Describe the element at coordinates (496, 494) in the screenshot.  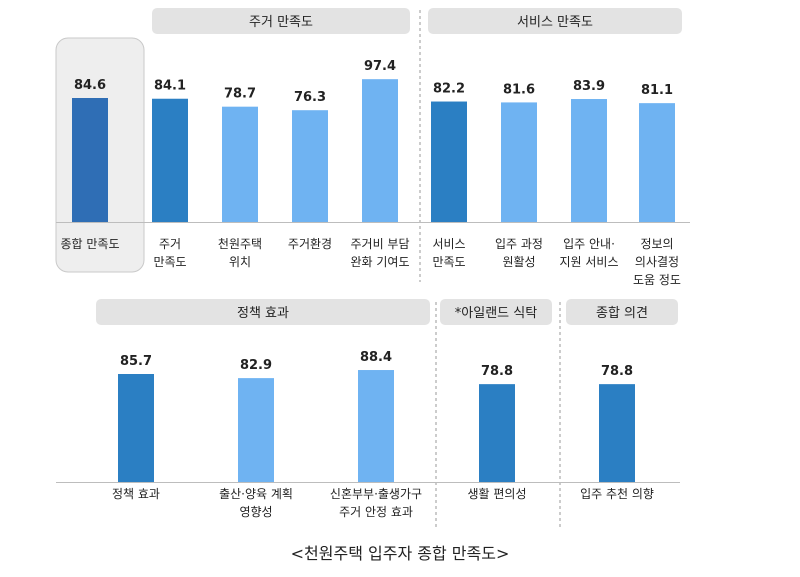
I see `category-label: 생활 편의성` at that location.